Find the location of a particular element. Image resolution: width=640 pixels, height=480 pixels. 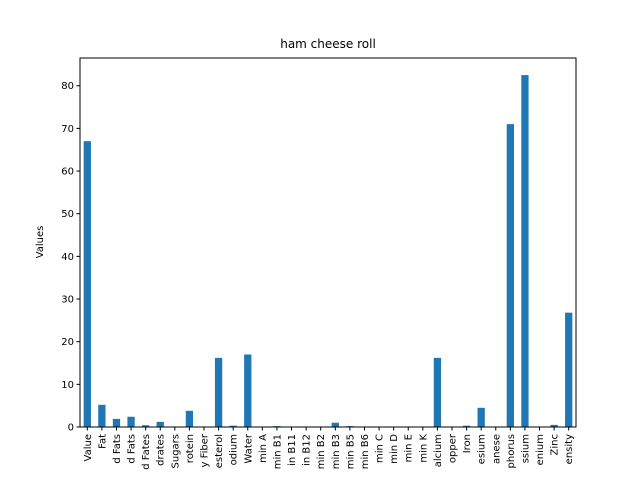

y-axis: 0 10 20 30 40 50 60 70 80 is located at coordinates (70, 257).